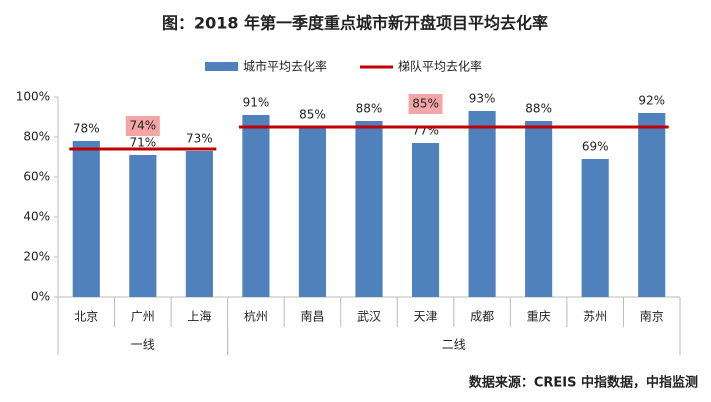 Image resolution: width=711 pixels, height=402 pixels. Describe the element at coordinates (651, 101) in the screenshot. I see `value-label: 92%` at that location.